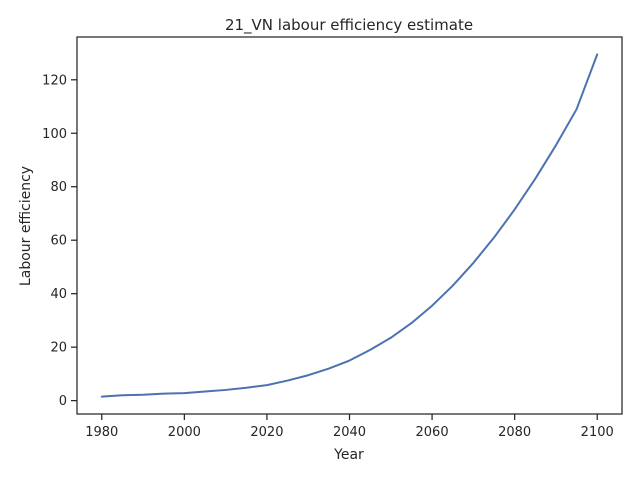 This screenshot has height=480, width=640. What do you see at coordinates (26, 226) in the screenshot?
I see `y-axis-label: Labour efficiency` at bounding box center [26, 226].